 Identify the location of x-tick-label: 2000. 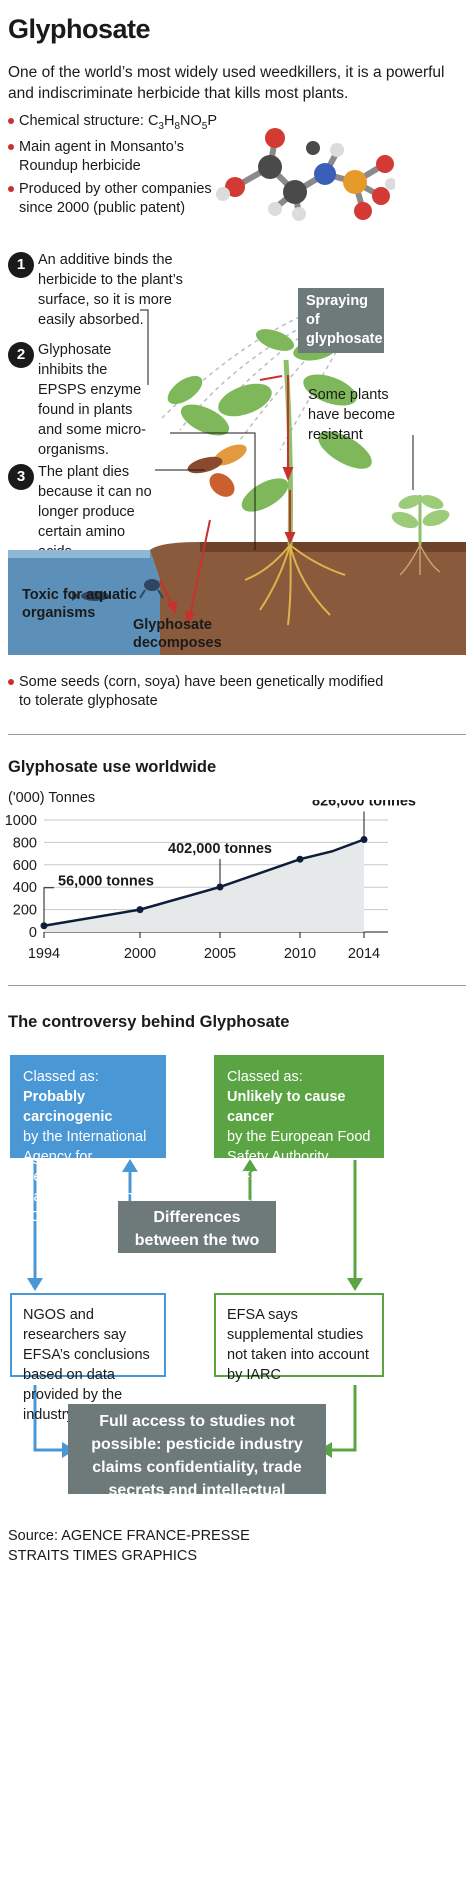
(140, 954).